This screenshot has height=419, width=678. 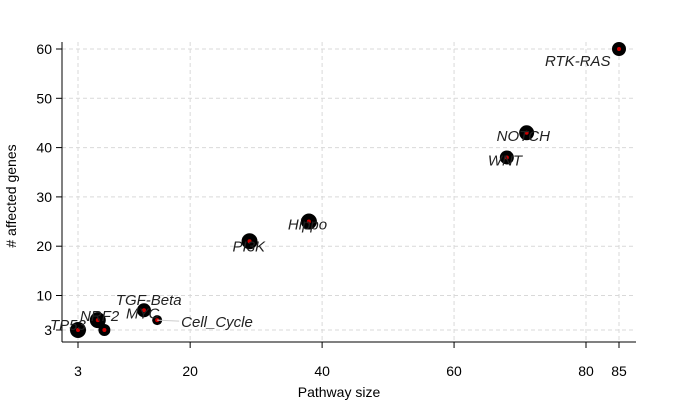 I want to click on point-label: MYC, so click(x=143, y=313).